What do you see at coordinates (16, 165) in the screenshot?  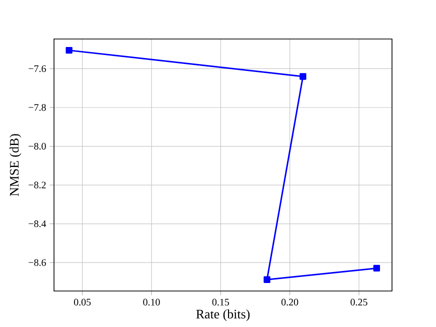 I see `y-axis-title: NMSE (dB)` at bounding box center [16, 165].